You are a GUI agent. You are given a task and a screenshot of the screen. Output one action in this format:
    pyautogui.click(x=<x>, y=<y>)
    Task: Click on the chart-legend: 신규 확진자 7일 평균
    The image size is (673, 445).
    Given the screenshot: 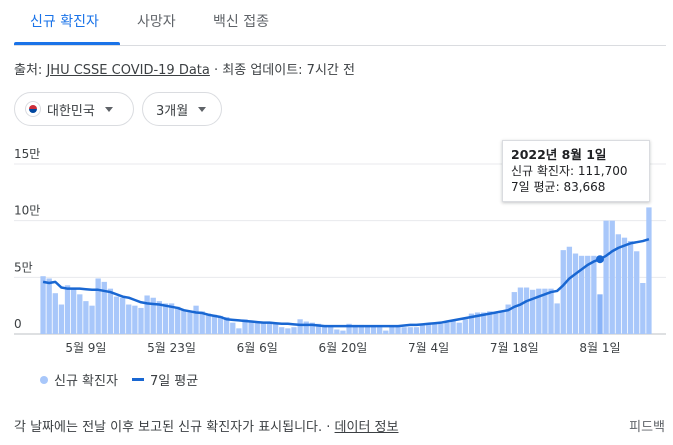 What is the action you would take?
    pyautogui.click(x=119, y=379)
    